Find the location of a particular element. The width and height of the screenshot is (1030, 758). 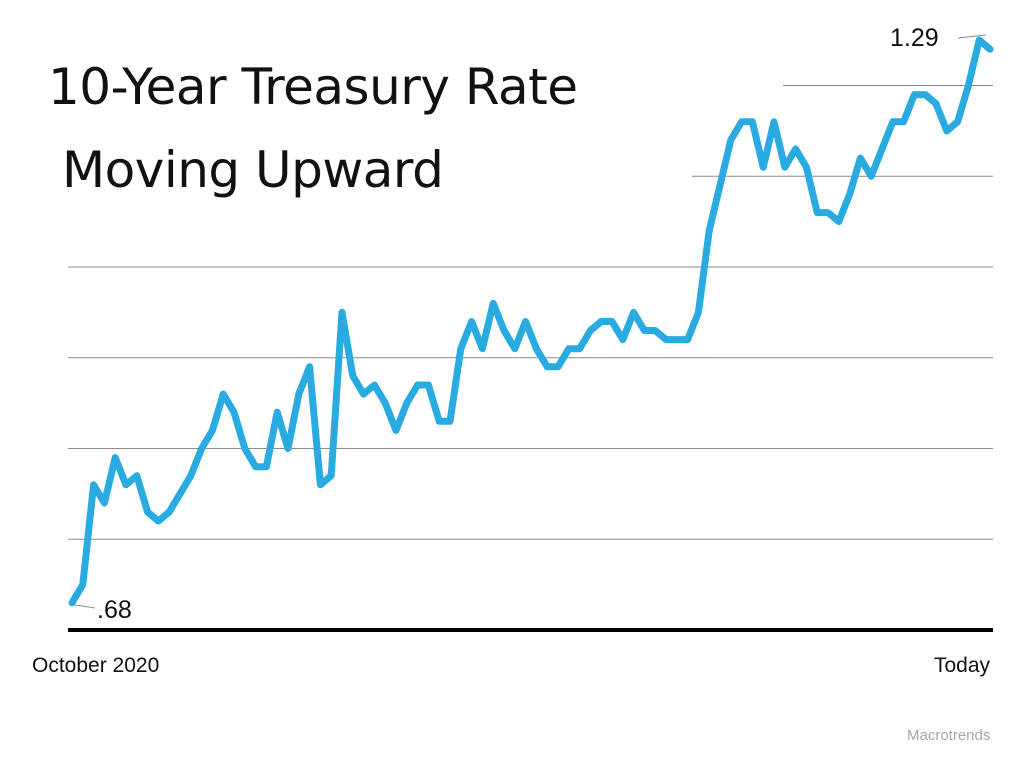

x-axis-end-label: Today is located at coordinates (962, 665).